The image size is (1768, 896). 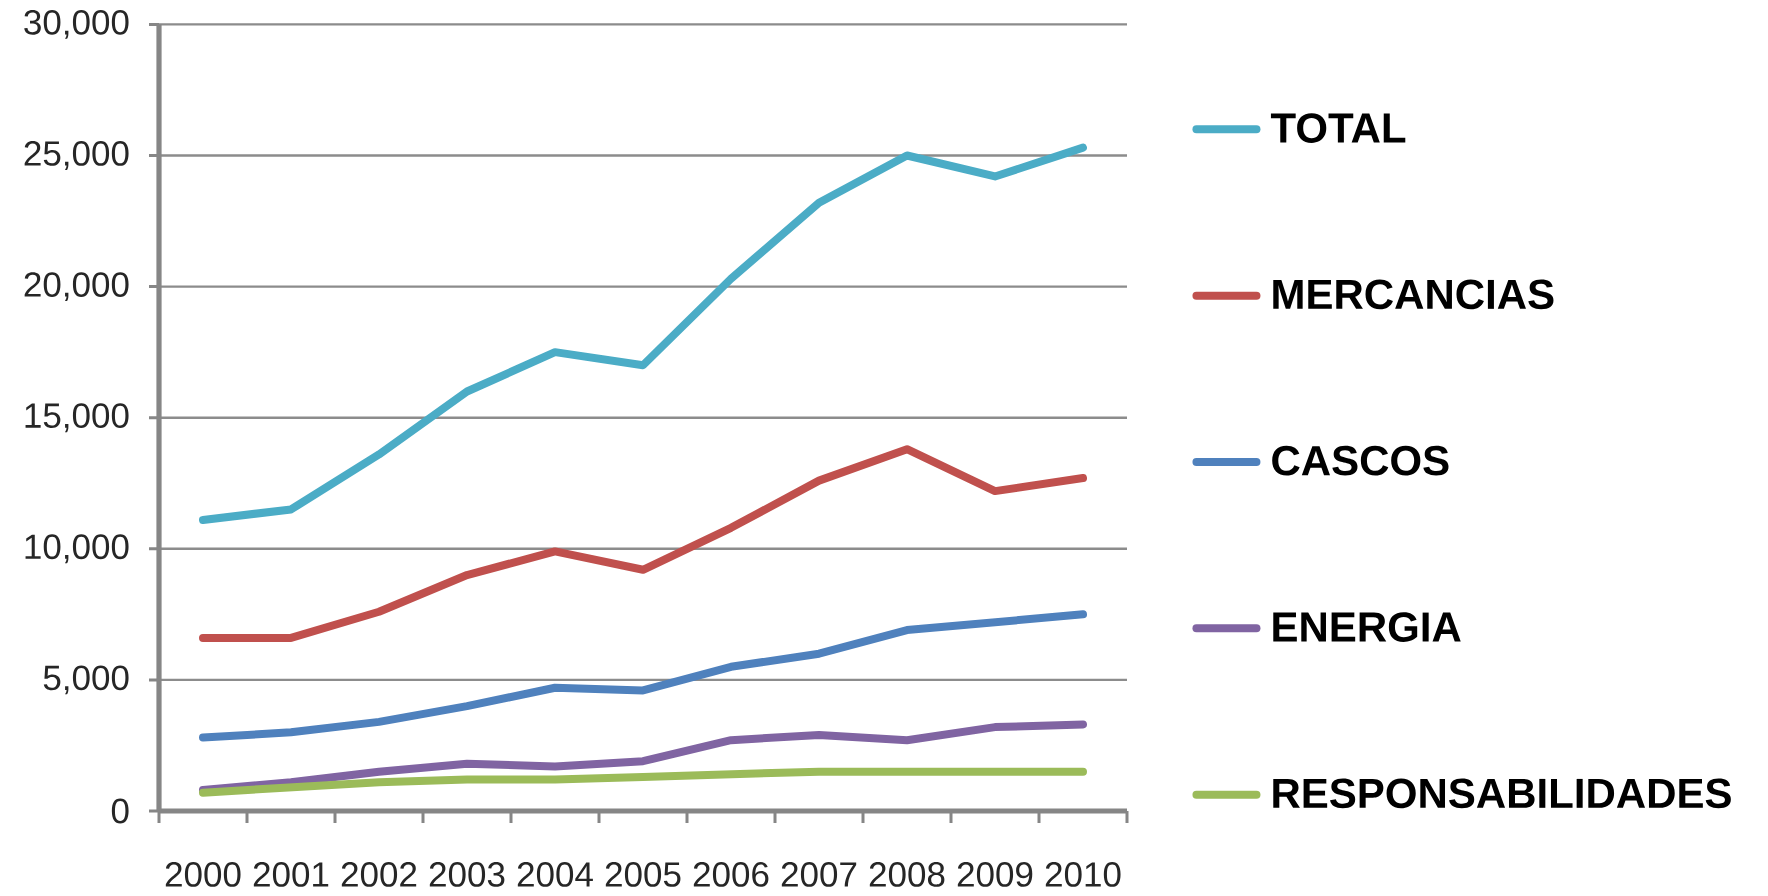 I want to click on x-tick-label: 2009, so click(x=995, y=874).